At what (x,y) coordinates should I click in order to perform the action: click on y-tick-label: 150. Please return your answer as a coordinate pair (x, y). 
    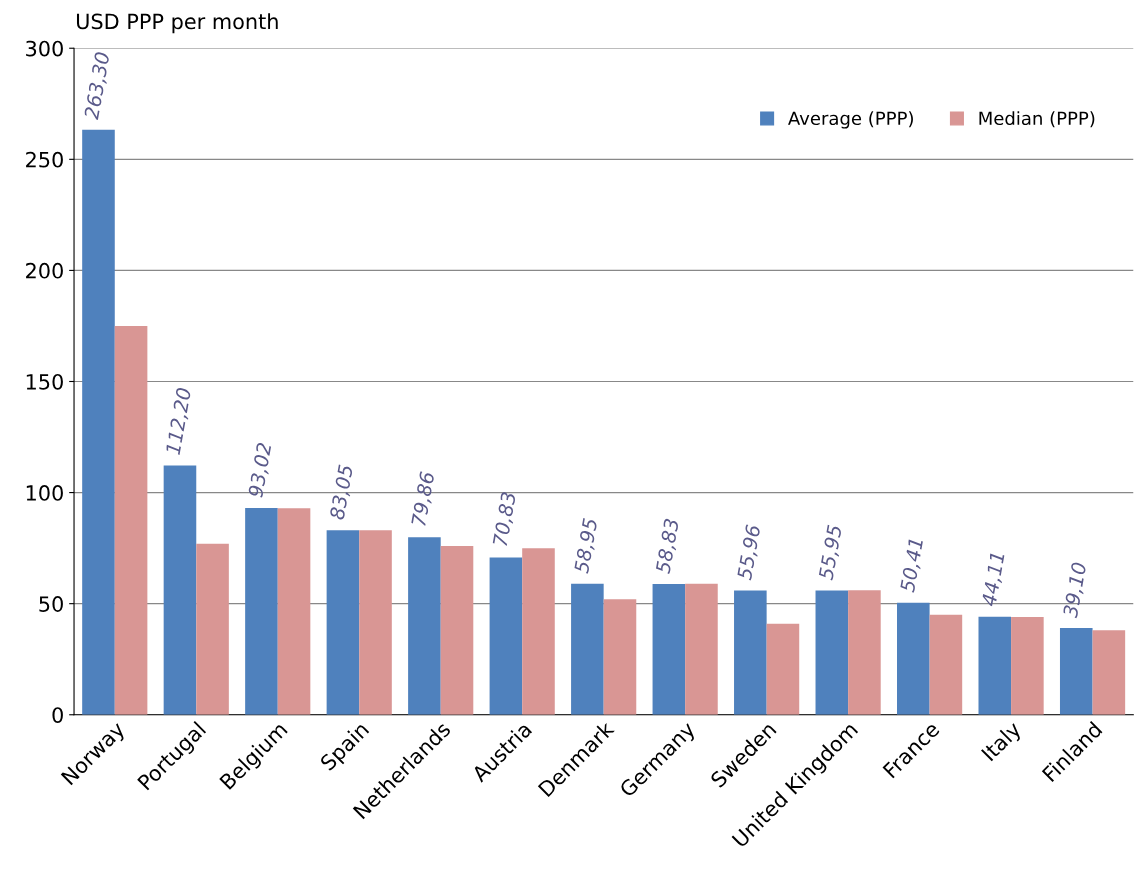
    Looking at the image, I should click on (44, 381).